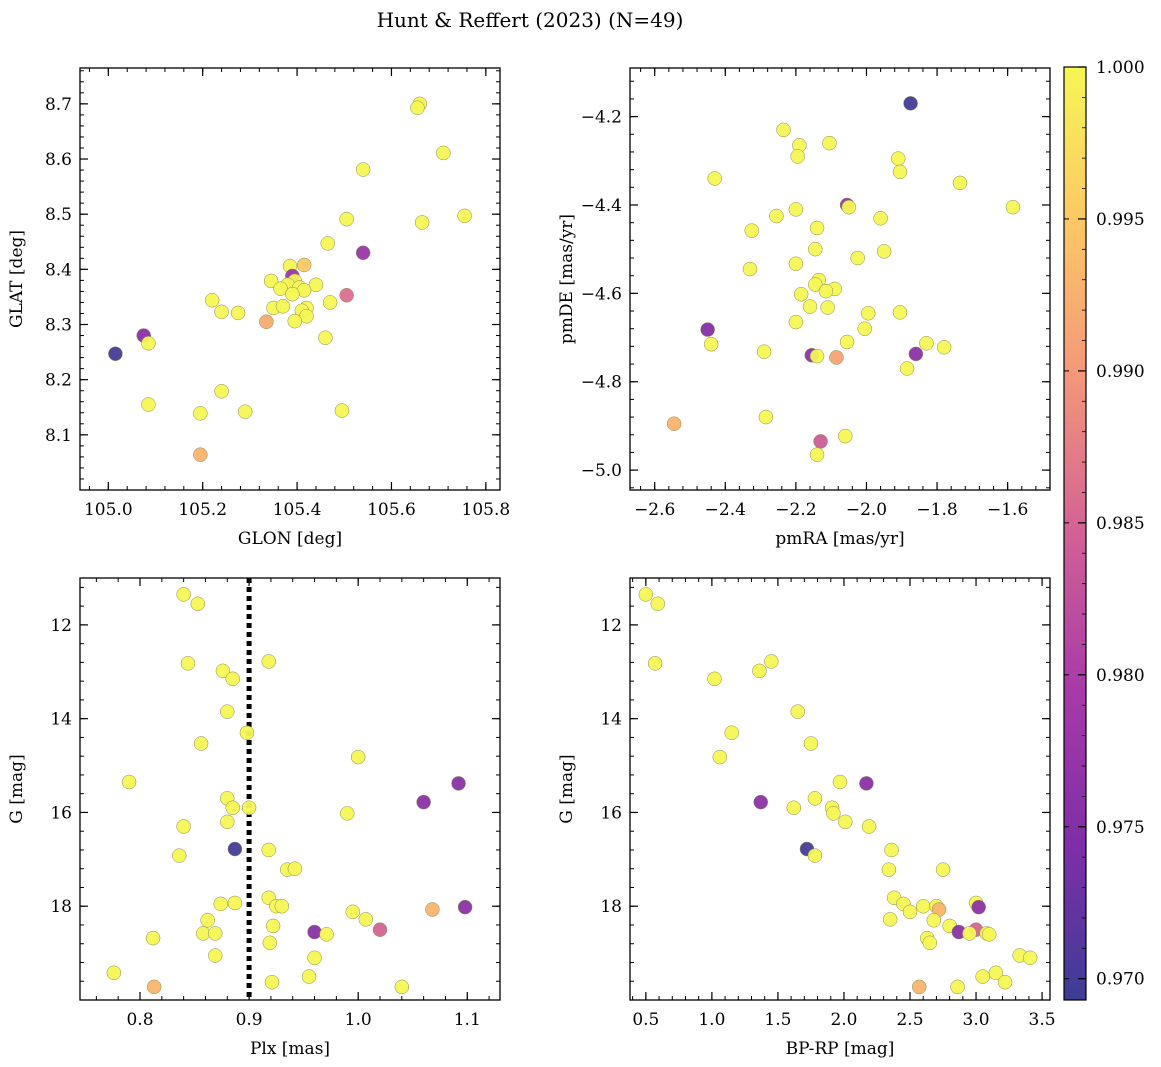 The height and width of the screenshot is (1067, 1161). What do you see at coordinates (601, 471) in the screenshot?
I see `y-tick-label: −5.0` at bounding box center [601, 471].